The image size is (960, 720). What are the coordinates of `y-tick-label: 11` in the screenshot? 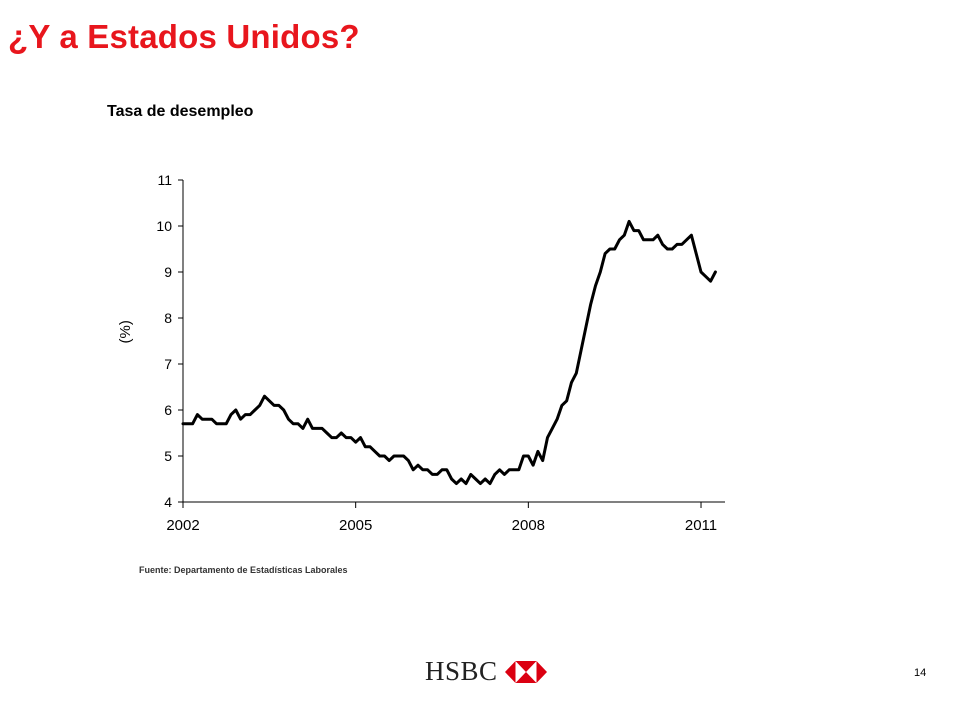 It's located at (164, 180).